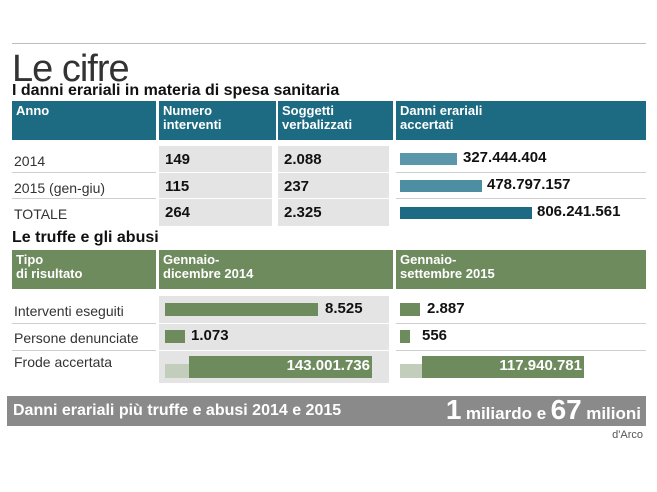 The image size is (657, 492). Describe the element at coordinates (177, 371) in the screenshot. I see `bar-frode-2014-shadow` at that location.